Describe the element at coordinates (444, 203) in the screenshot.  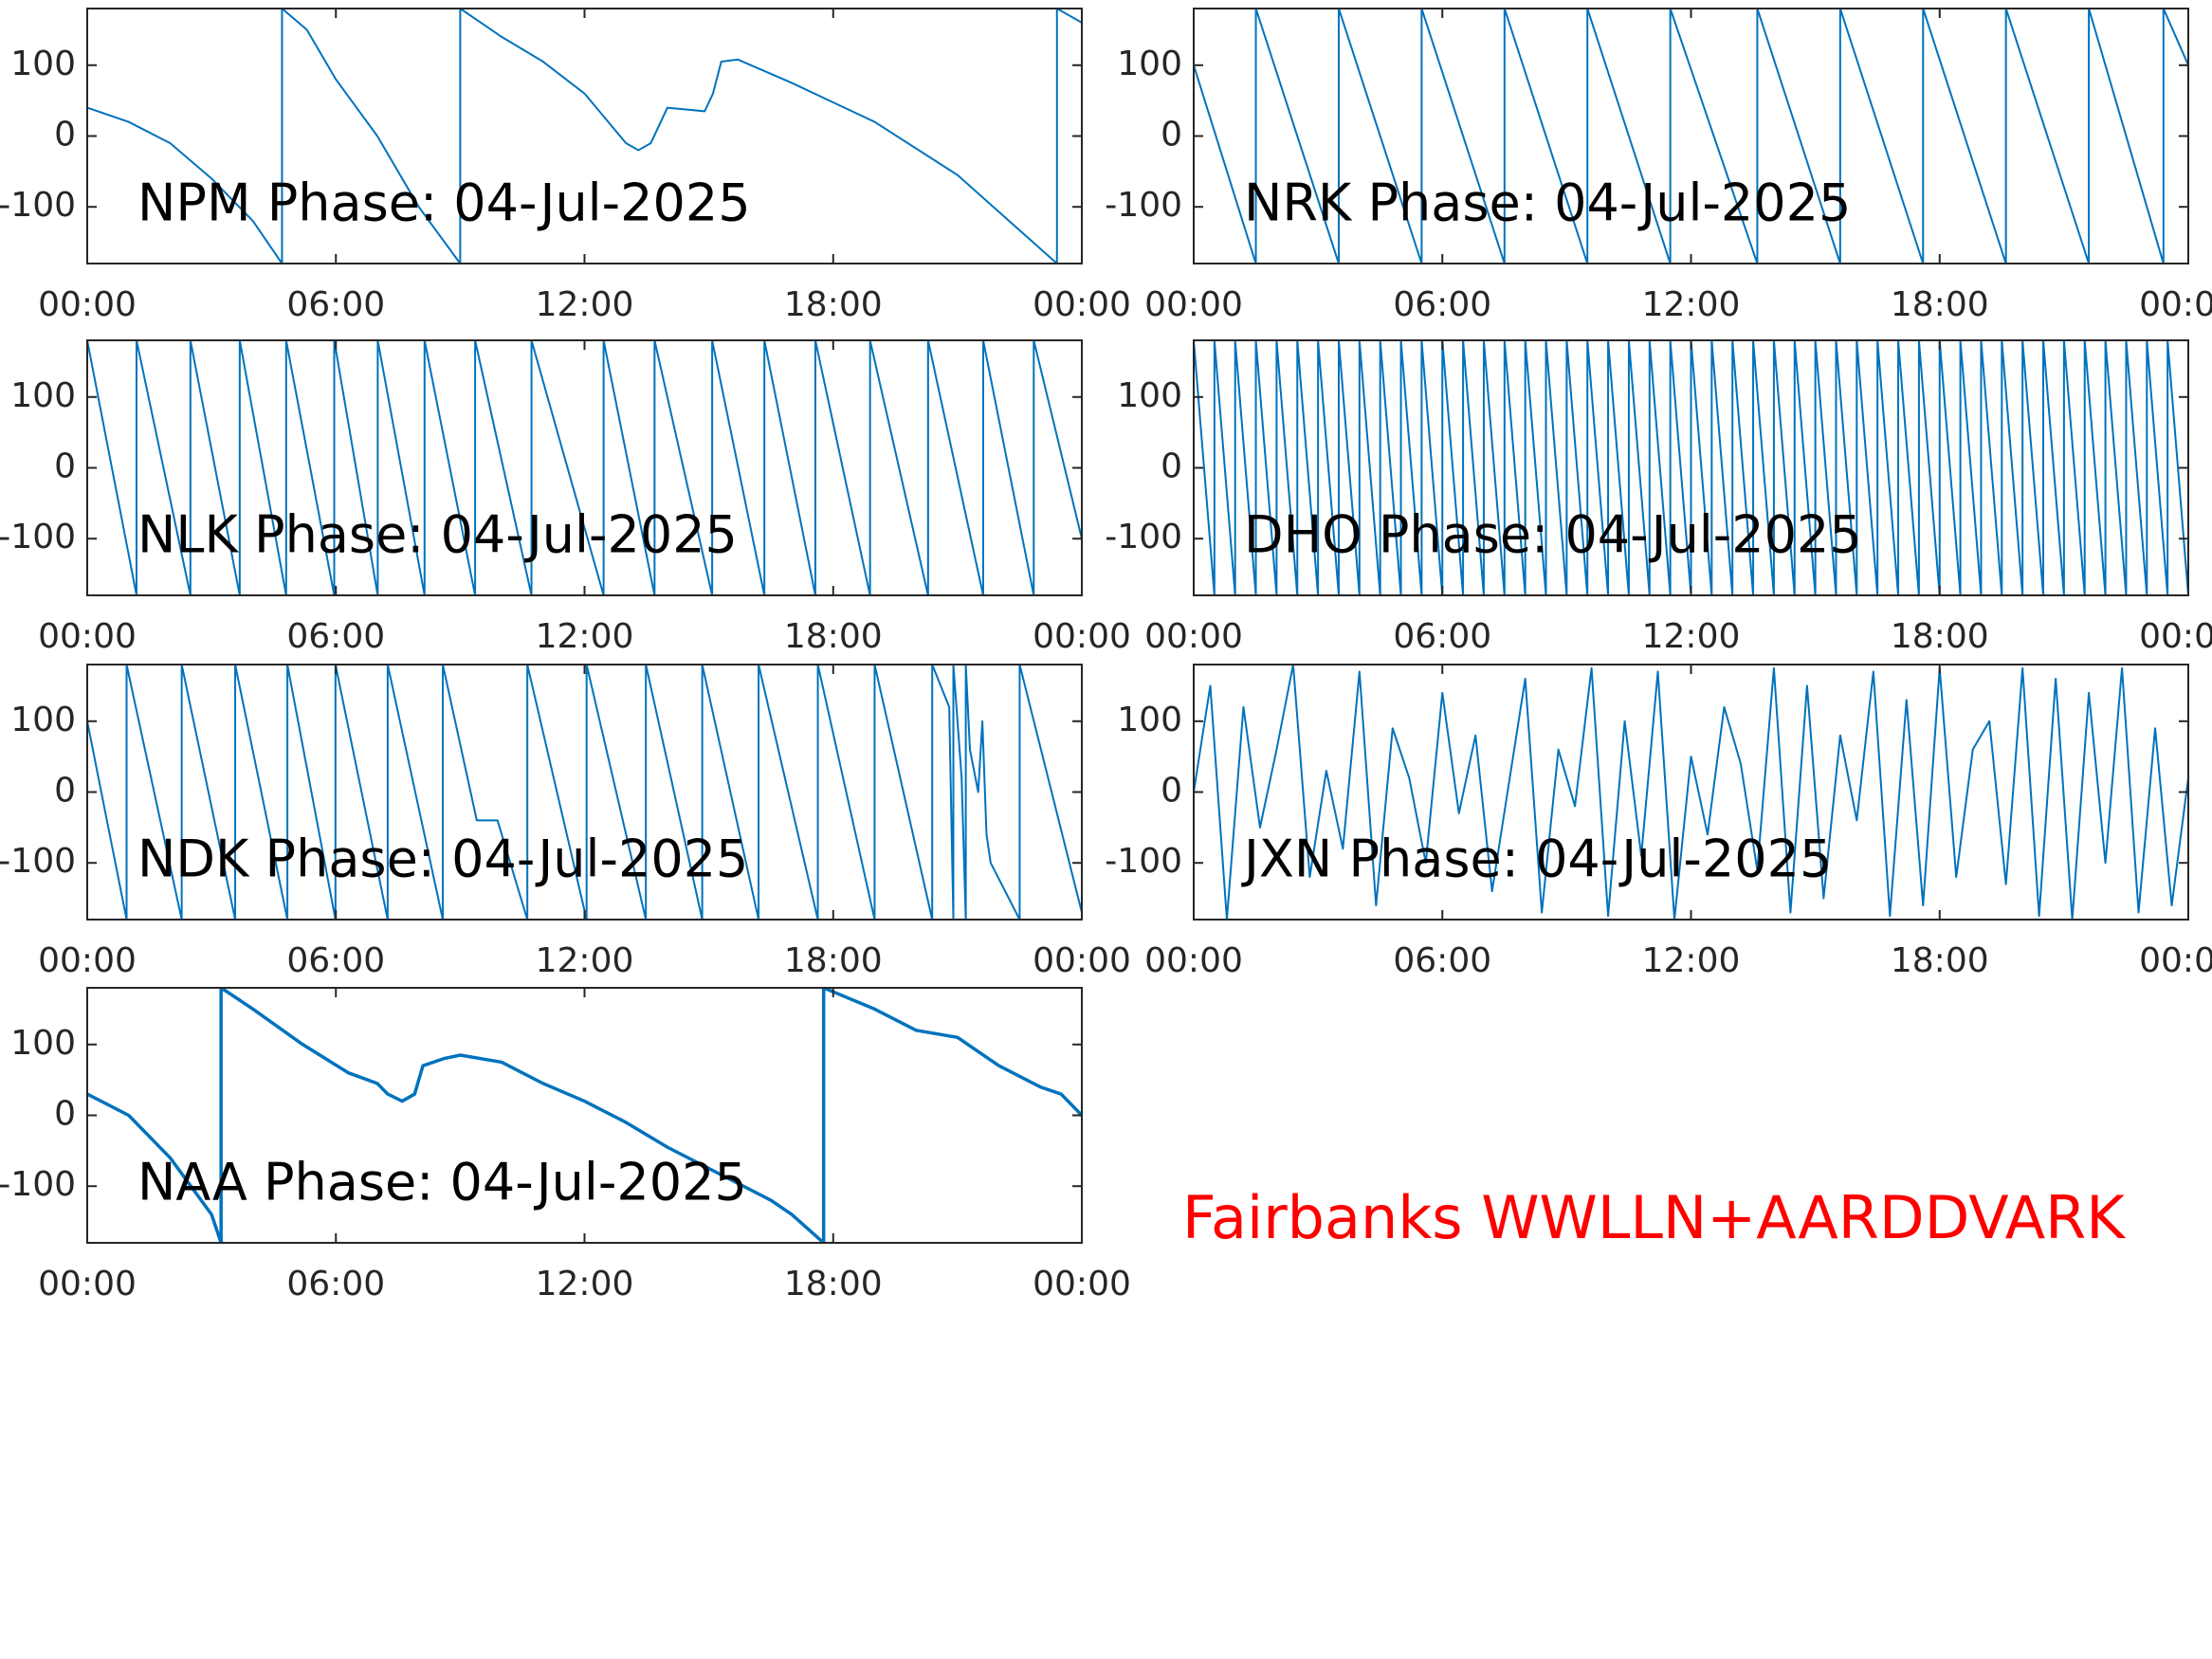
I see `panel-title: NPM Phase: 04-Jul-2025` at that location.